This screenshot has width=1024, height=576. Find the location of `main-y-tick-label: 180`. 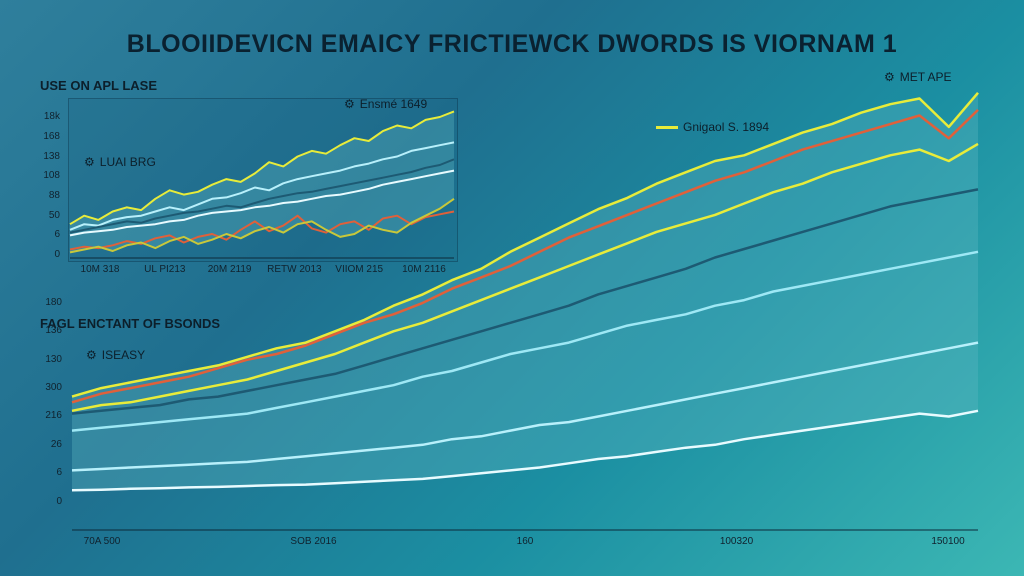

main-y-tick-label: 180 is located at coordinates (53, 302).